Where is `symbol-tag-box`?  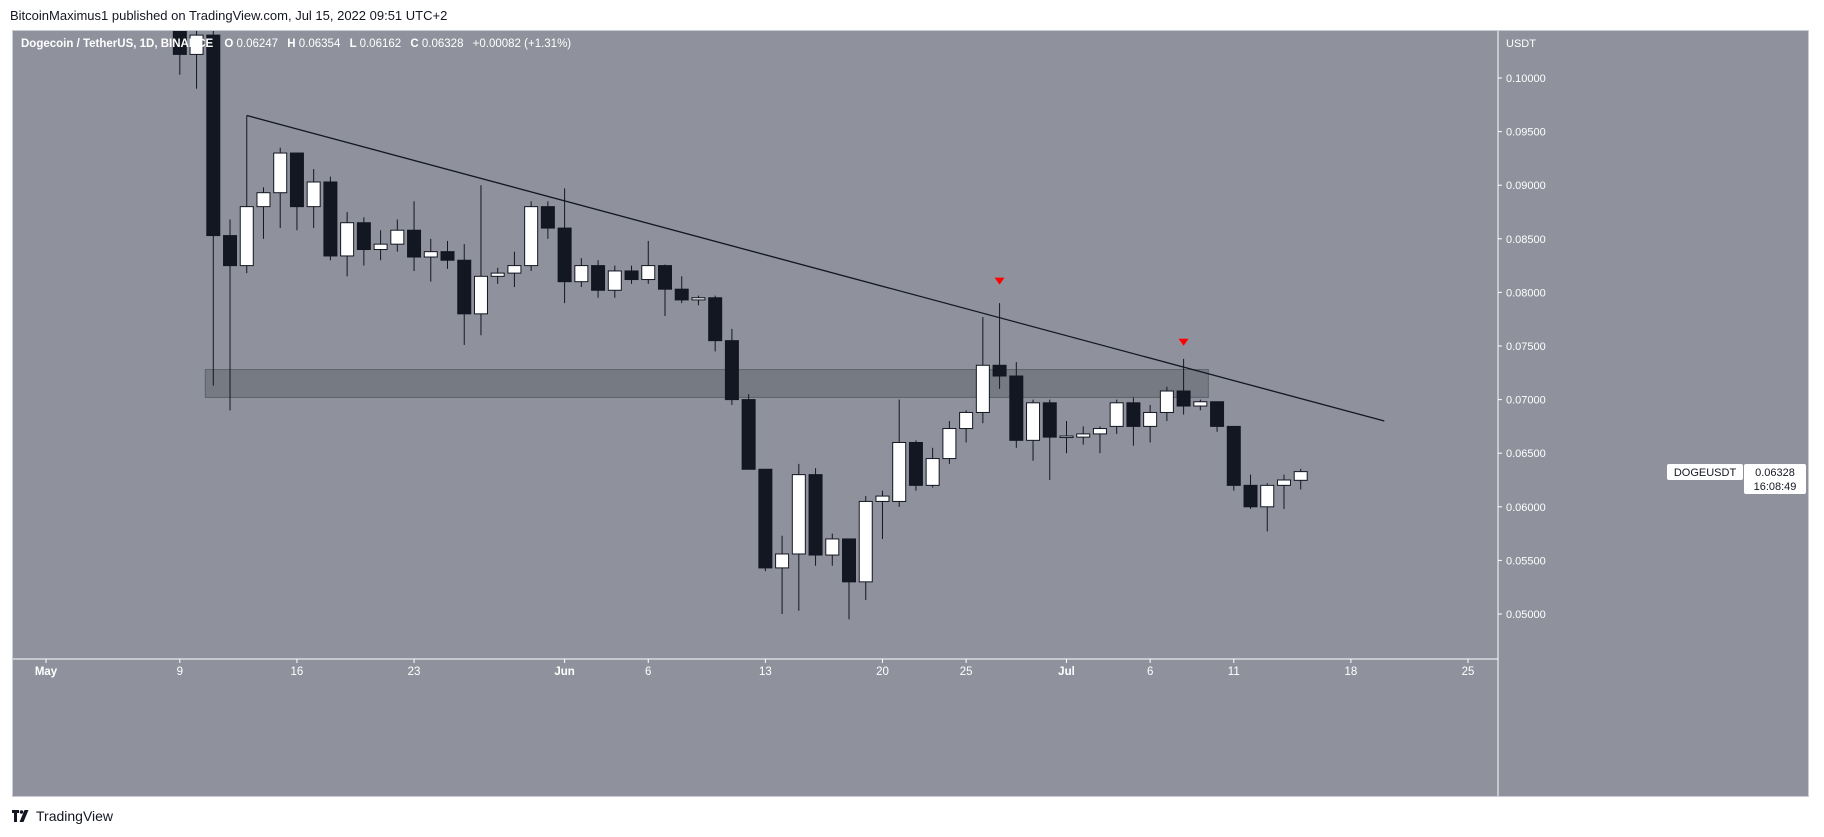
symbol-tag-box is located at coordinates (1705, 472).